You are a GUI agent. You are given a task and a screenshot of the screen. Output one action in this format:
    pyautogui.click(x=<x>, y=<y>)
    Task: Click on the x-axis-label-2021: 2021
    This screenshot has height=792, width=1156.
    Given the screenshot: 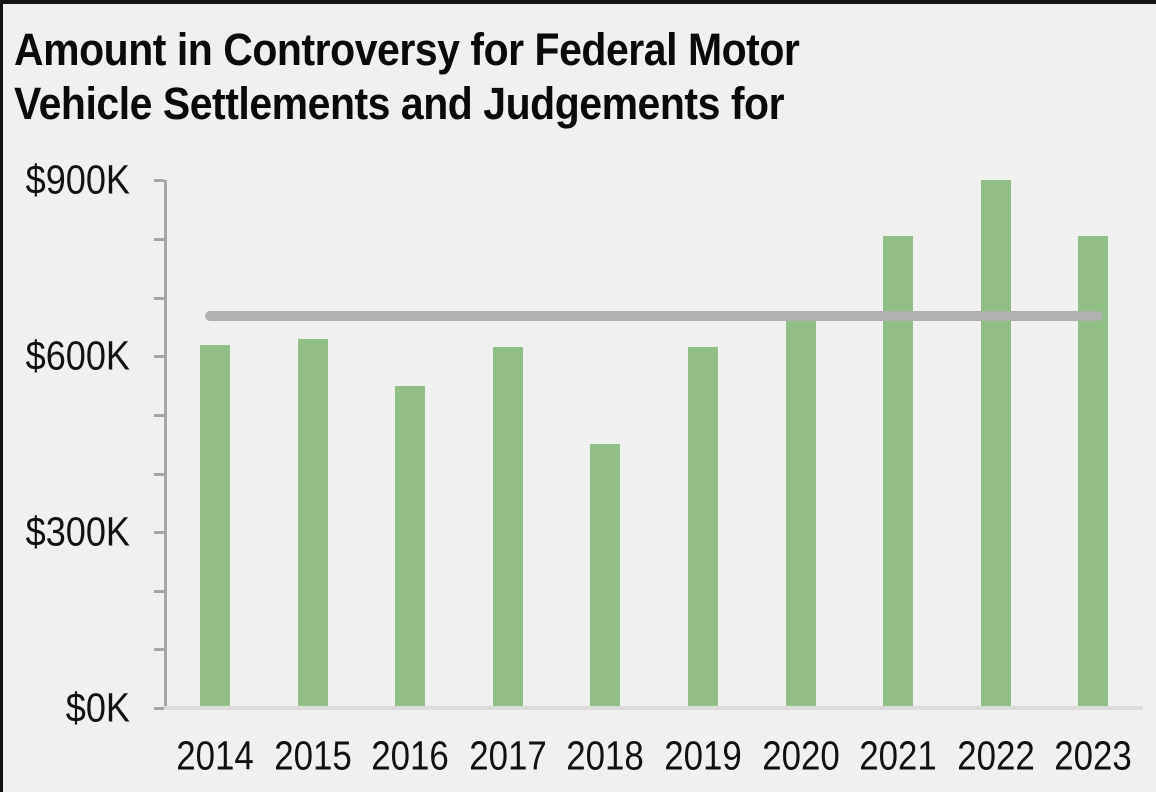 What is the action you would take?
    pyautogui.click(x=898, y=755)
    